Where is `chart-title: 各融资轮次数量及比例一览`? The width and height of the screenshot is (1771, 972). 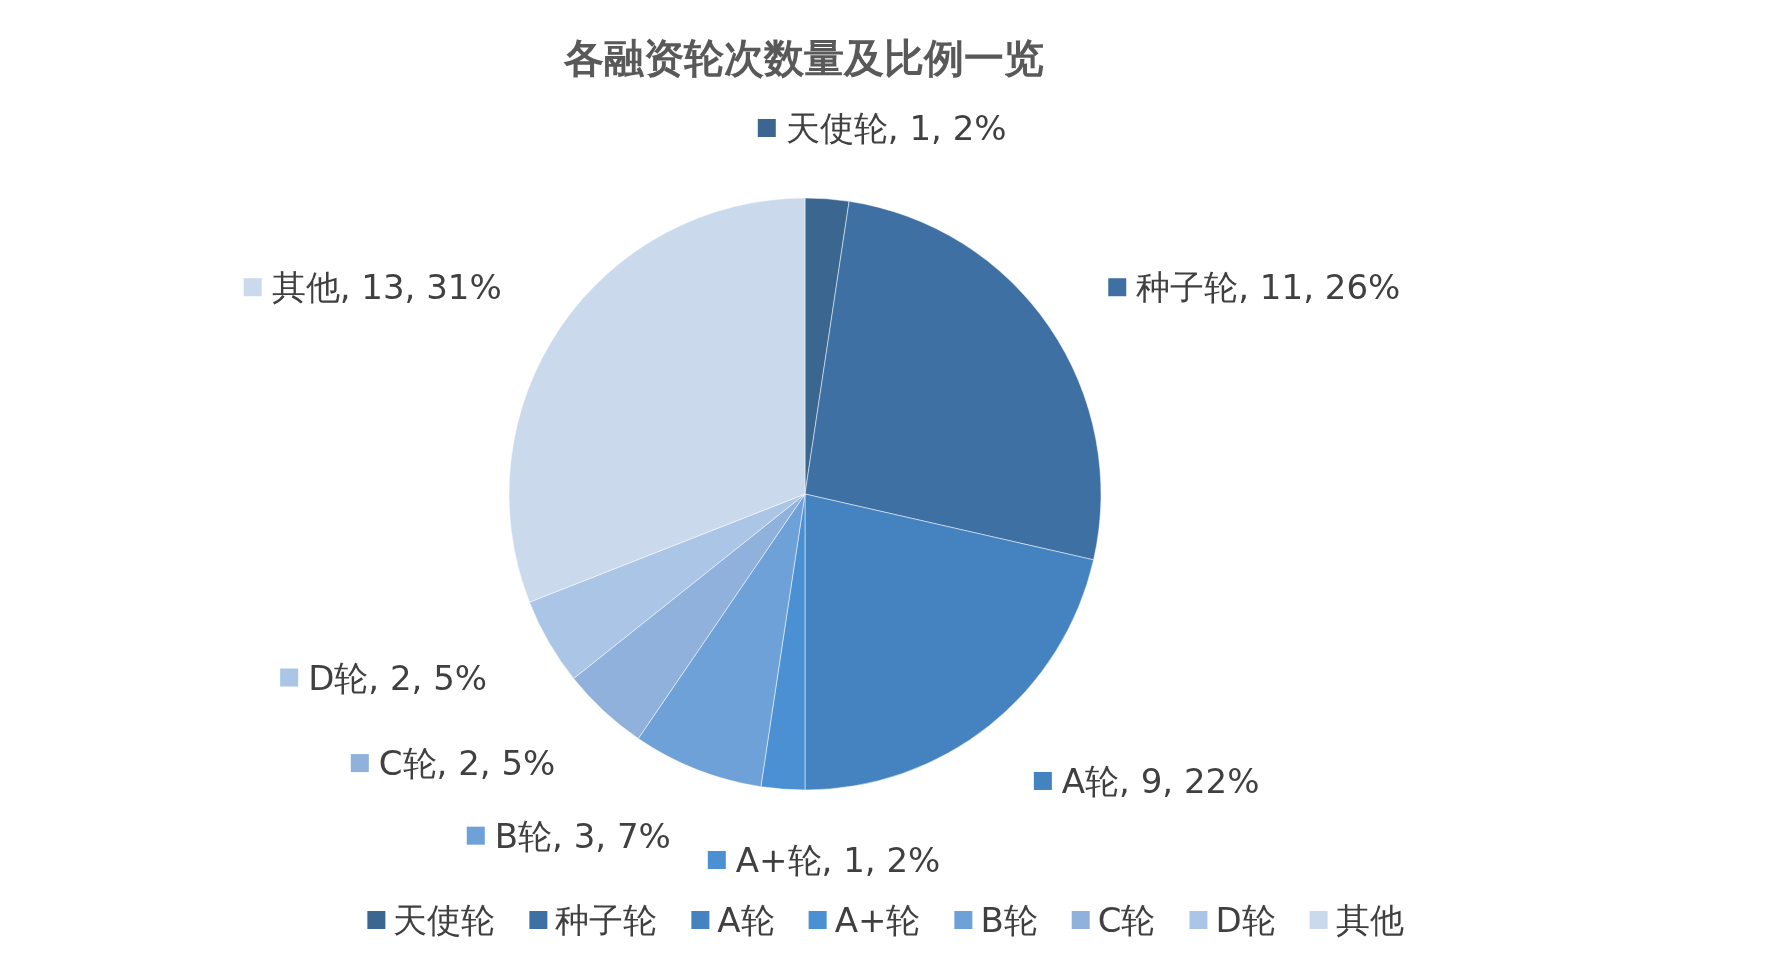
chart-title: 各融资轮次数量及比例一览 is located at coordinates (803, 58).